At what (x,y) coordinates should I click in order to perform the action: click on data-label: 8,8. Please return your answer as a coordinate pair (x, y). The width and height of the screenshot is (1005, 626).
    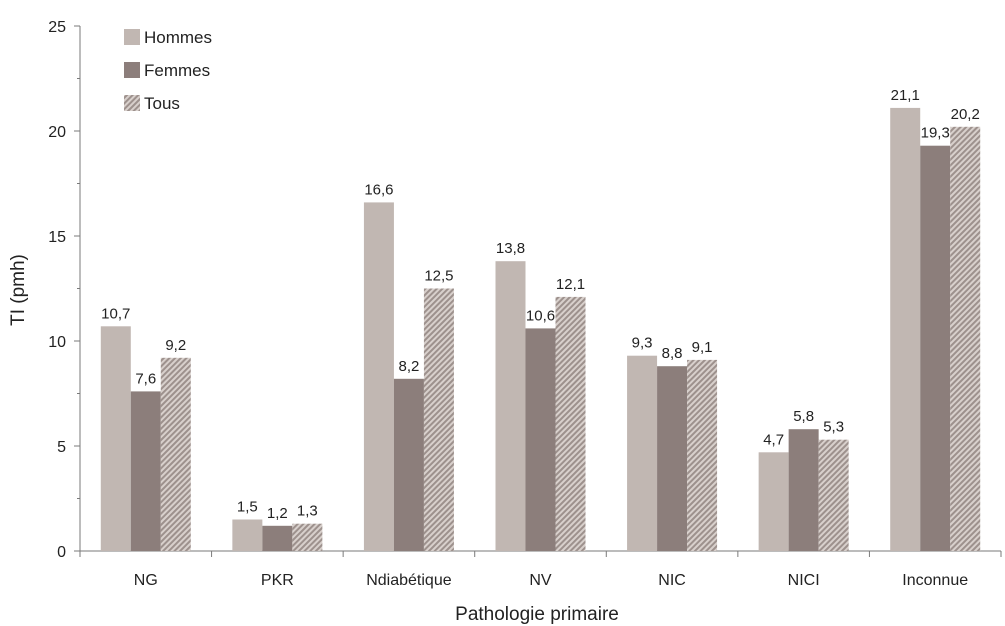
    Looking at the image, I should click on (672, 353).